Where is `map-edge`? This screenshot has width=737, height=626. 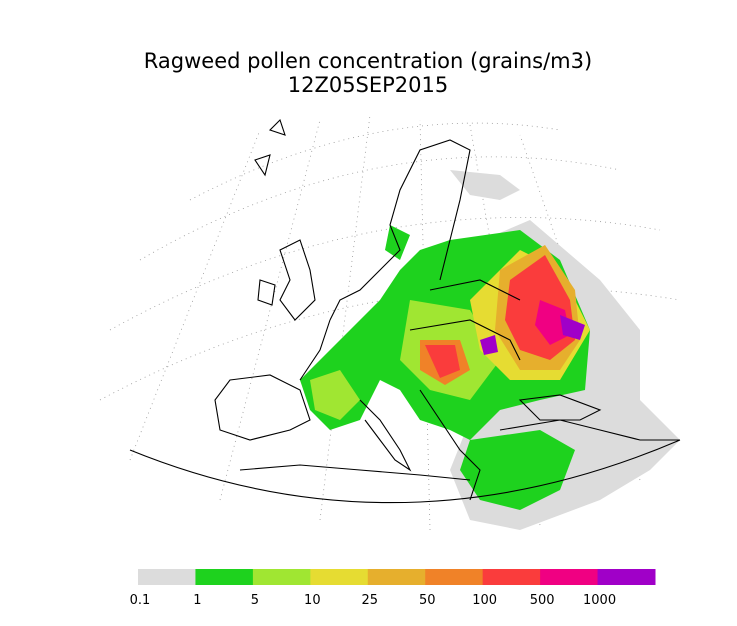
map-edge is located at coordinates (405, 471).